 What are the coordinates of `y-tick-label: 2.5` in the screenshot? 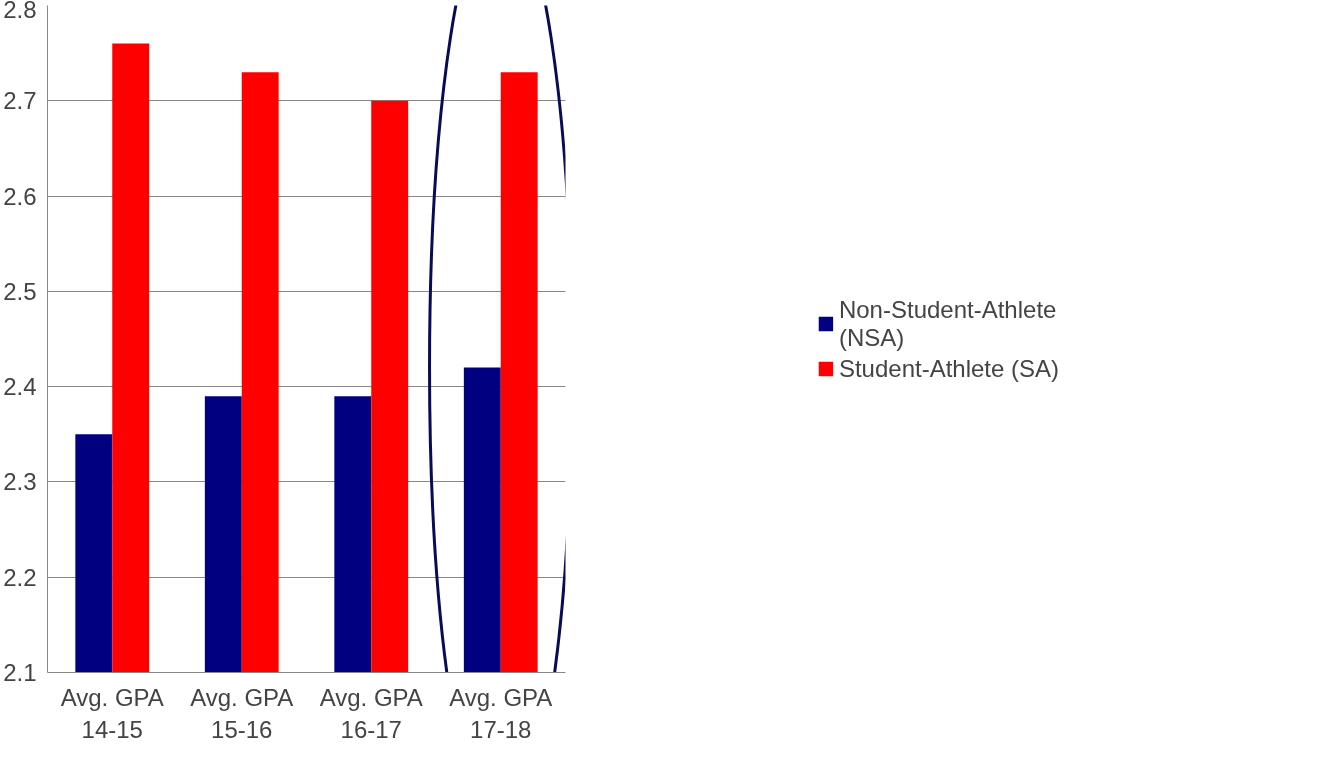 It's located at (20, 291).